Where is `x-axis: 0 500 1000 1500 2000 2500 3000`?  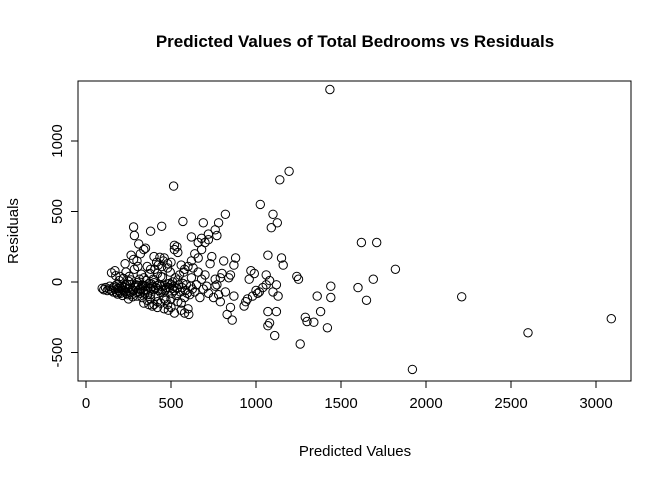
x-axis: 0 500 1000 1500 2000 2500 3000 is located at coordinates (347, 396).